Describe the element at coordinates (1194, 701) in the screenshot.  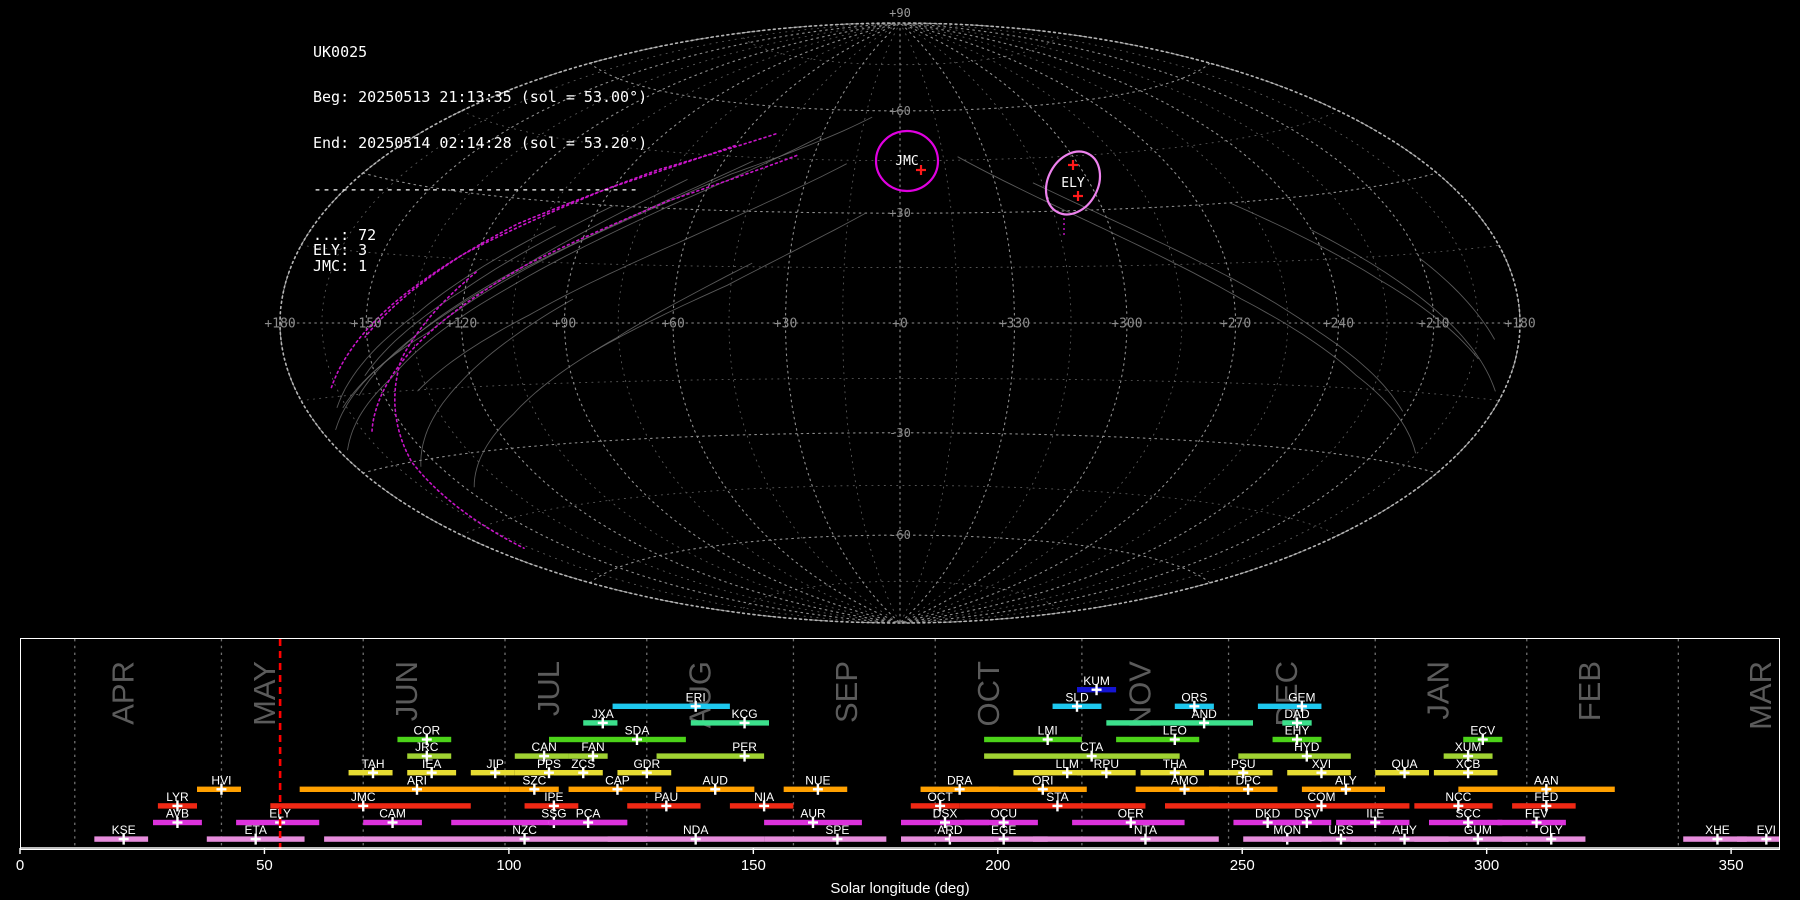
I see `shower-bar-ors: ORS` at that location.